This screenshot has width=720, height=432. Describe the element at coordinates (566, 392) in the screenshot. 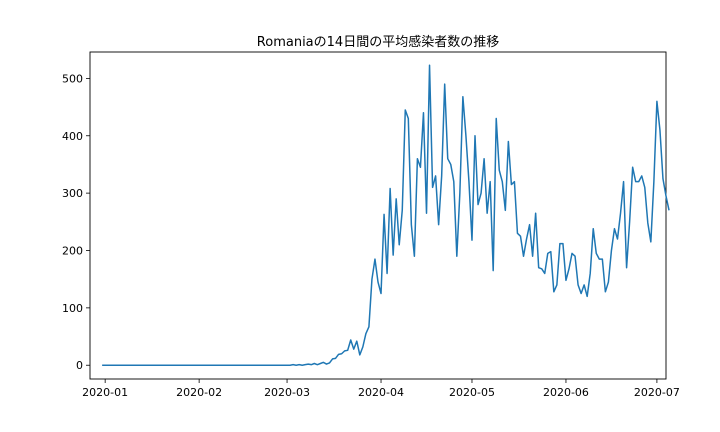

I see `x-tick-label: 2020-06` at that location.